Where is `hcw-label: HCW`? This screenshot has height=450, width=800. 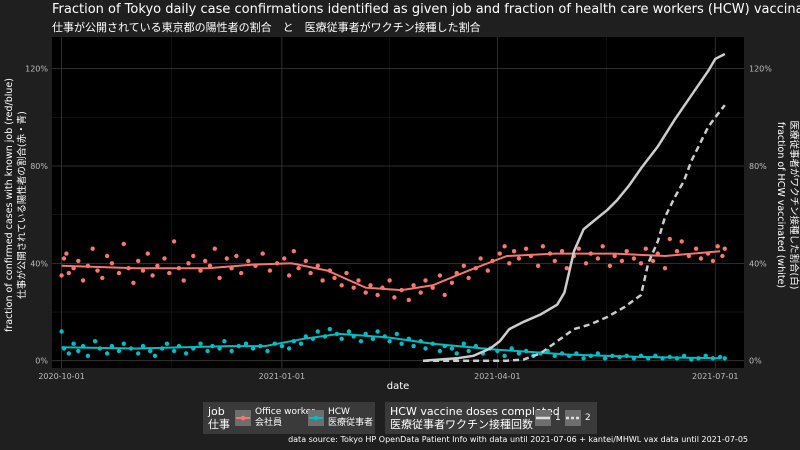 hcw-label: HCW is located at coordinates (339, 412).